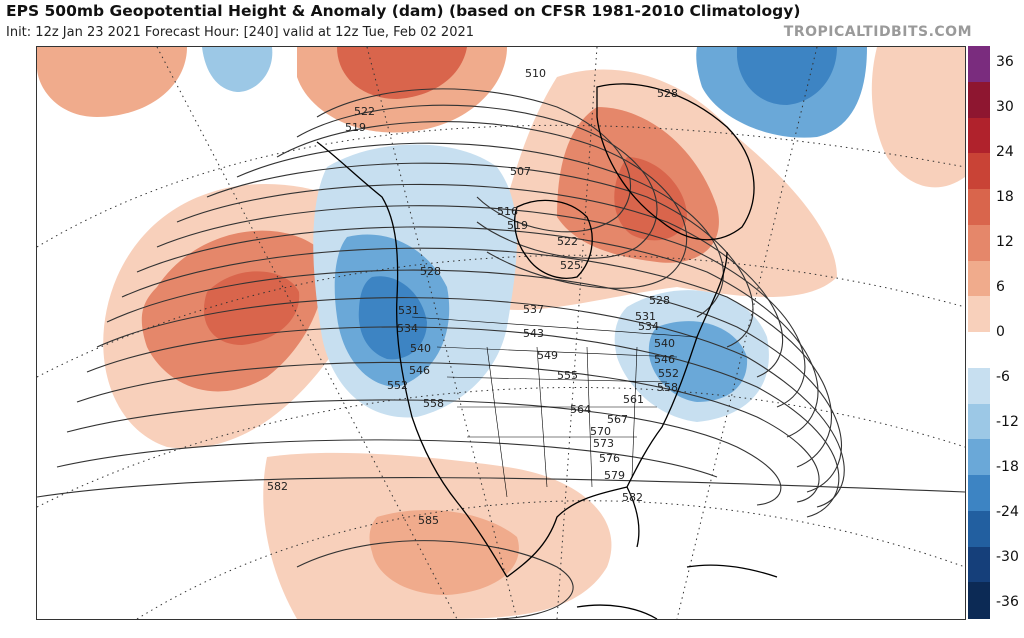 This screenshot has height=638, width=1024. I want to click on contour-label: 585, so click(428, 520).